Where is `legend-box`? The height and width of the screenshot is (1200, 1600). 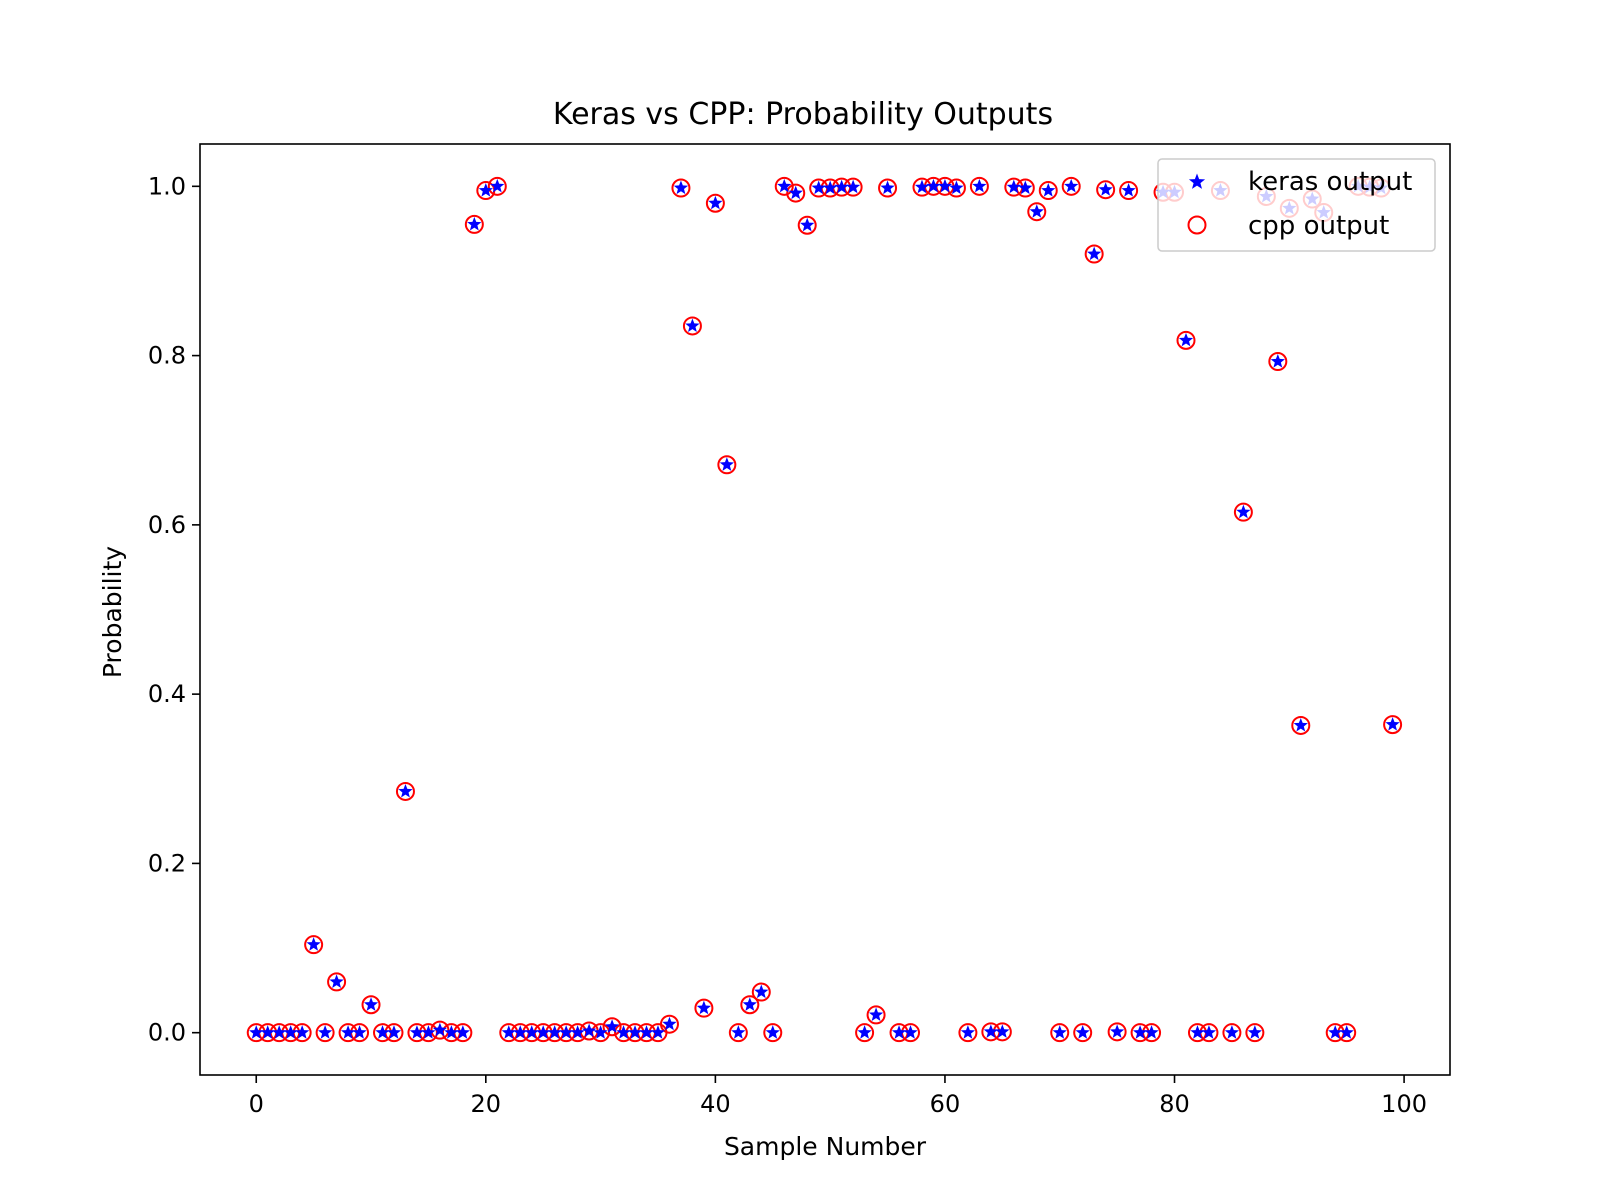 legend-box is located at coordinates (1296, 205).